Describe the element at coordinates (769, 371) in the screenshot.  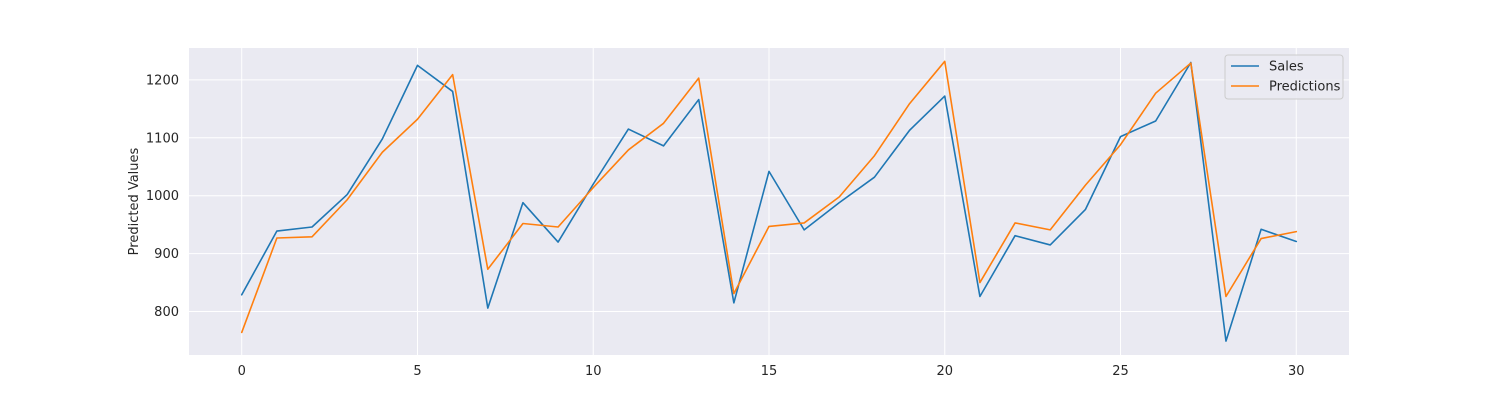
I see `x-tick-label: 15` at that location.